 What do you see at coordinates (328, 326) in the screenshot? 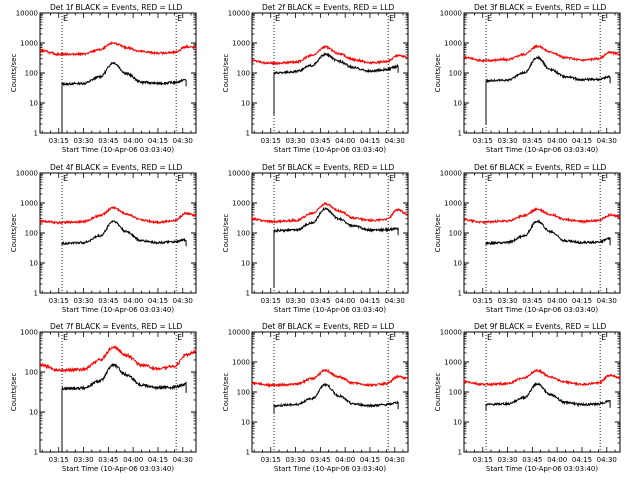
I see `chart-title: Det 8f BLACK = Events, RED = LLD` at bounding box center [328, 326].